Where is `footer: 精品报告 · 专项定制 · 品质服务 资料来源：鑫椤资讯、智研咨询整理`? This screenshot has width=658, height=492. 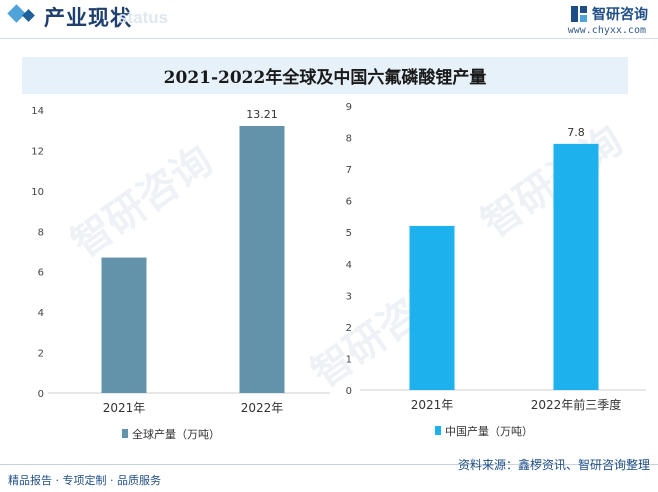
footer: 精品报告 · 专项定制 · 品质服务 资料来源：鑫椤资讯、智研咨询整理 is located at coordinates (329, 475).